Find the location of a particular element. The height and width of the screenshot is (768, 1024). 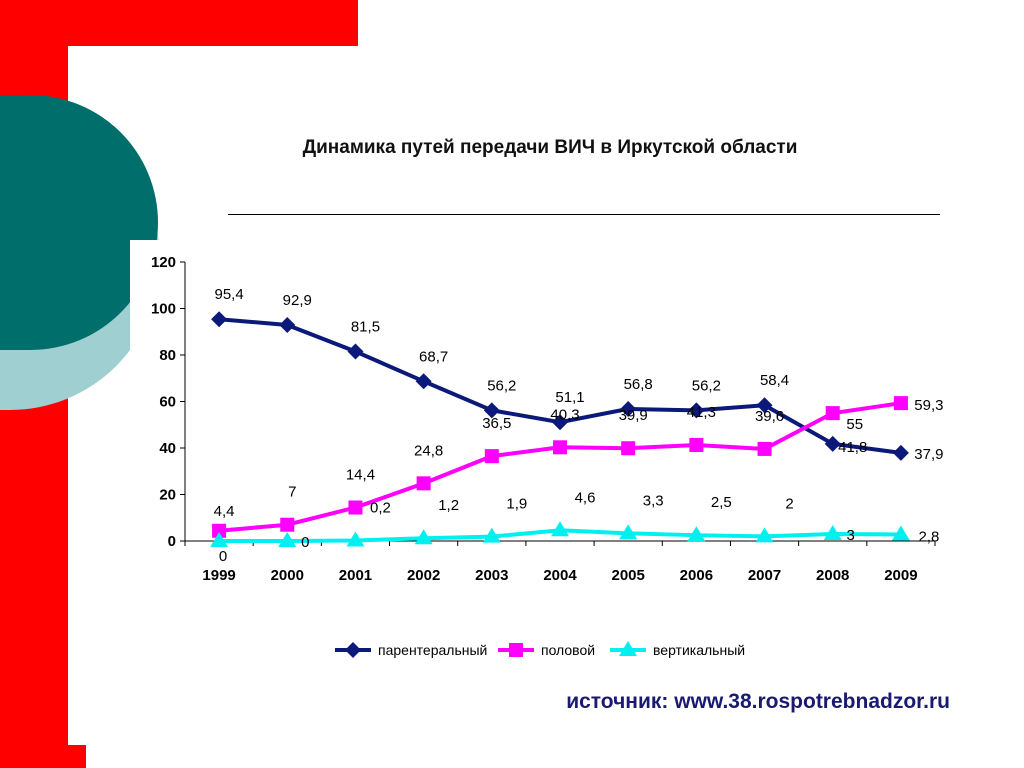

x-tick-label: 2001 is located at coordinates (355, 575).